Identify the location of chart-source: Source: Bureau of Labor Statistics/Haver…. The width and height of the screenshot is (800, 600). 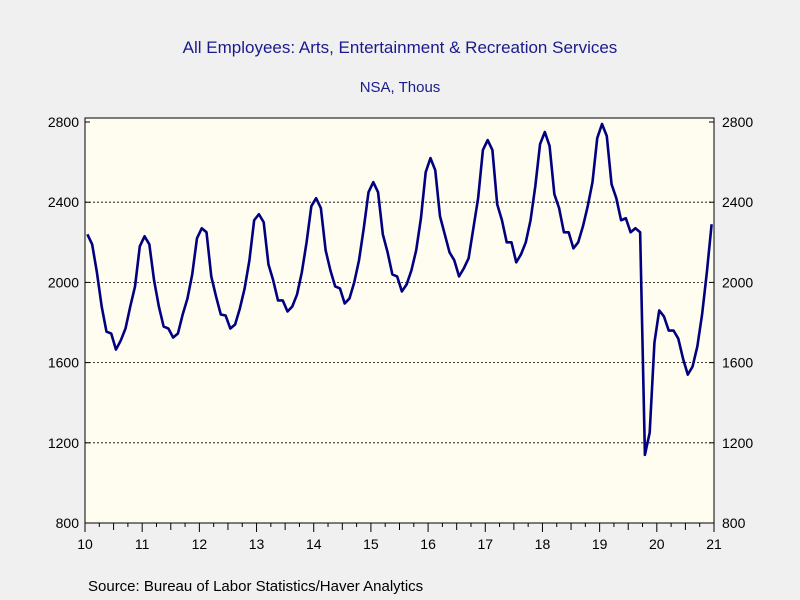
(256, 586).